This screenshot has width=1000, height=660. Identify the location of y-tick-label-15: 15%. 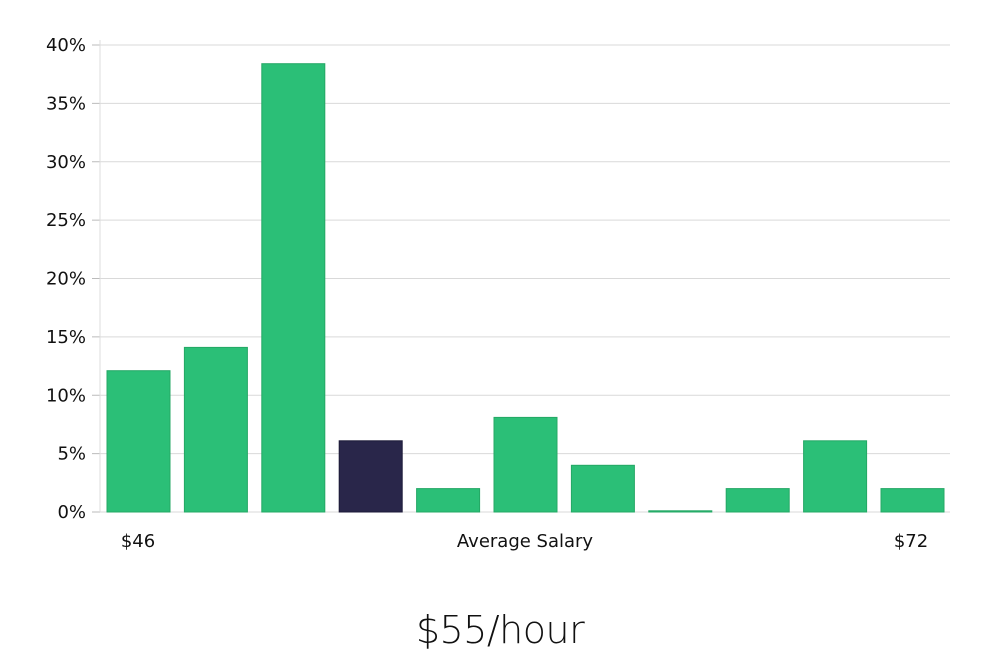
(66, 337).